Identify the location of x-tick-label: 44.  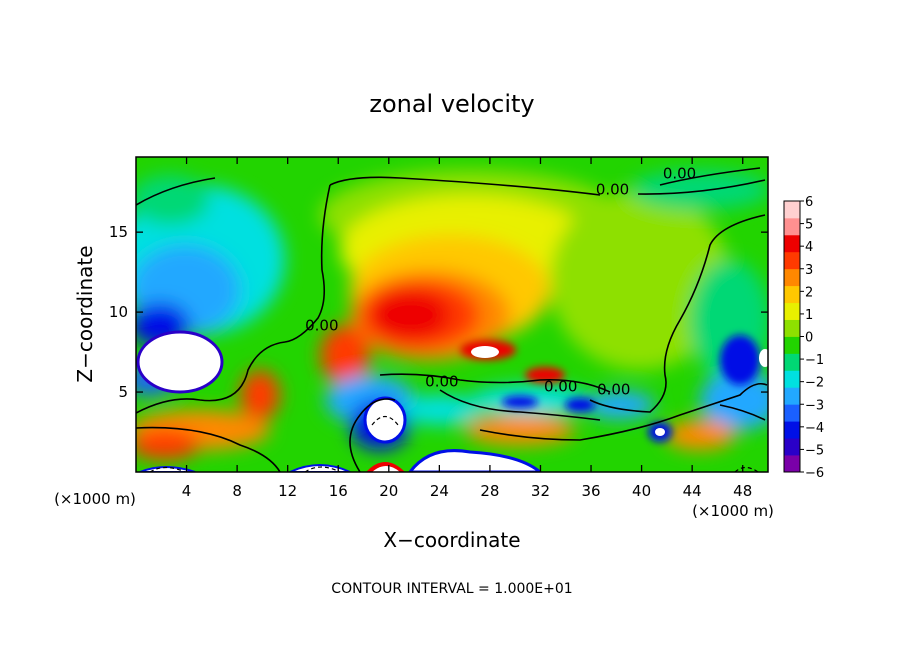
(692, 491).